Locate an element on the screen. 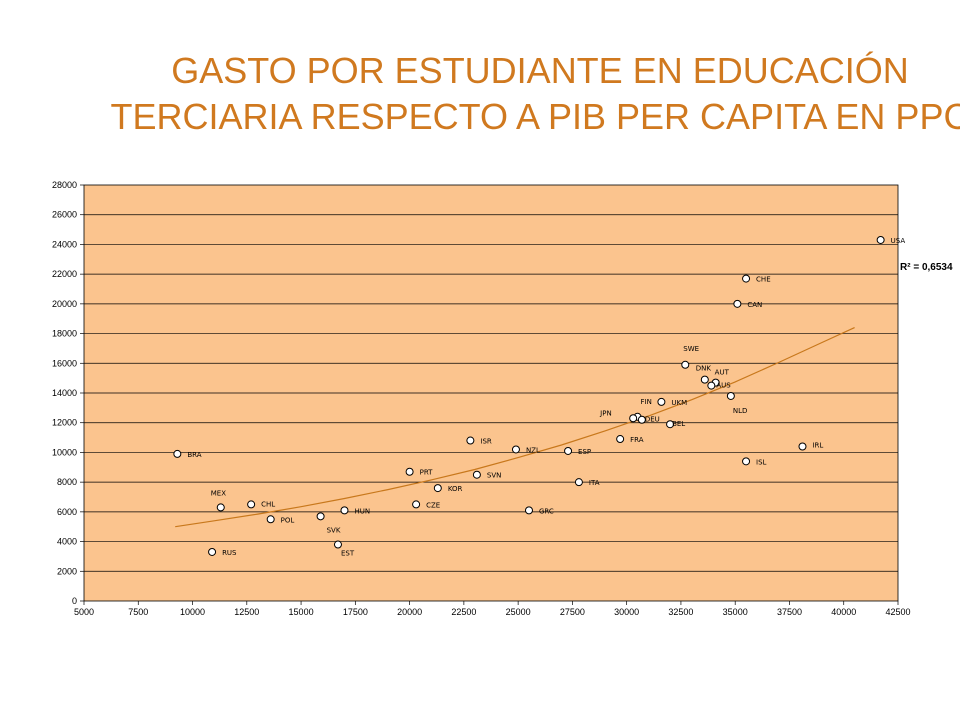 Image resolution: width=960 pixels, height=720 pixels. x-tick-label-15000: 15000 is located at coordinates (301, 612).